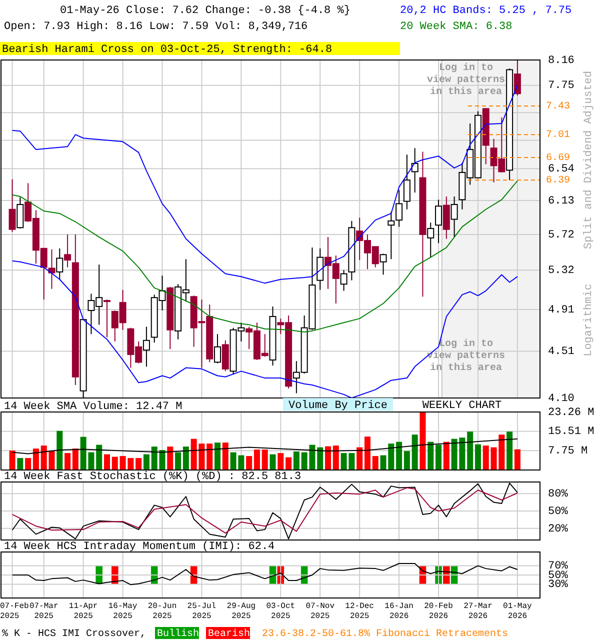 The image size is (600, 640). What do you see at coordinates (561, 398) in the screenshot?
I see `y-tick-label: 4.10` at bounding box center [561, 398].